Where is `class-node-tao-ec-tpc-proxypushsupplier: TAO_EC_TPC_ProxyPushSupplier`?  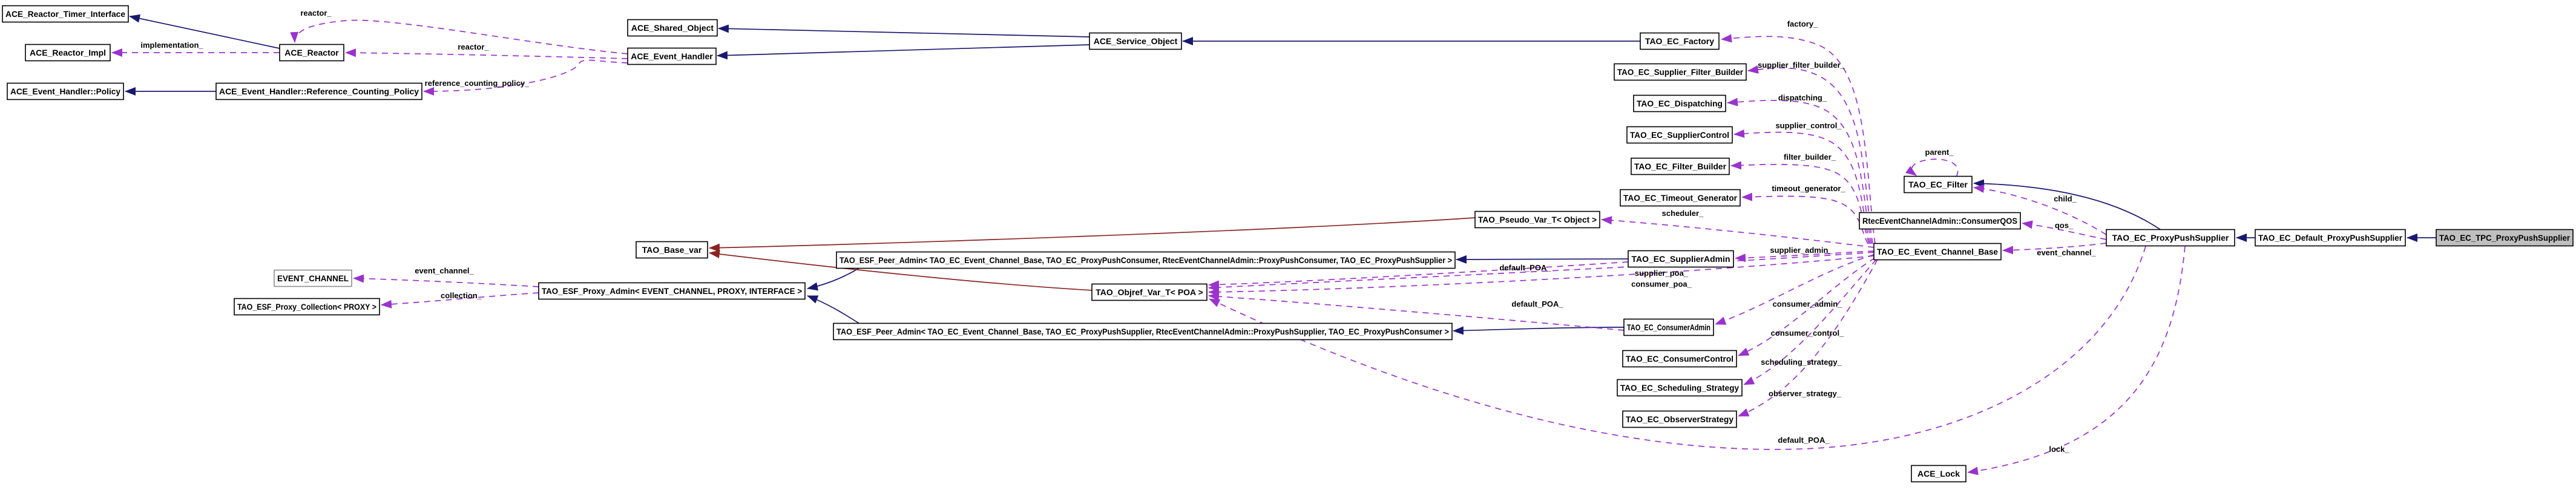
class-node-tao-ec-tpc-proxypushsupplier: TAO_EC_TPC_ProxyPushSupplier is located at coordinates (2505, 238).